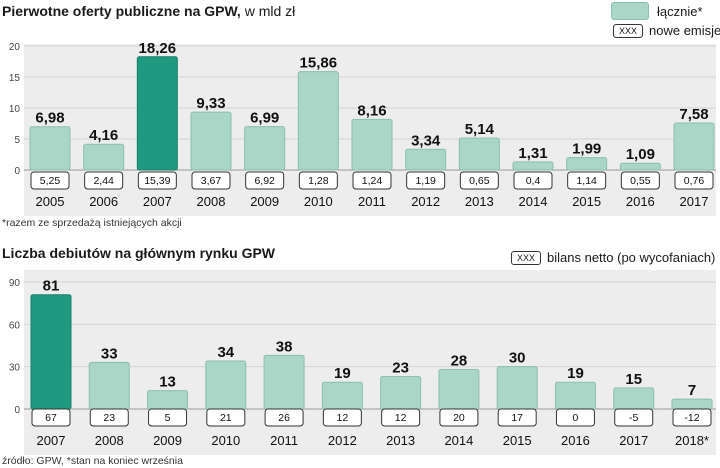  What do you see at coordinates (425, 201) in the screenshot?
I see `chart1-category-label: 2012` at bounding box center [425, 201].